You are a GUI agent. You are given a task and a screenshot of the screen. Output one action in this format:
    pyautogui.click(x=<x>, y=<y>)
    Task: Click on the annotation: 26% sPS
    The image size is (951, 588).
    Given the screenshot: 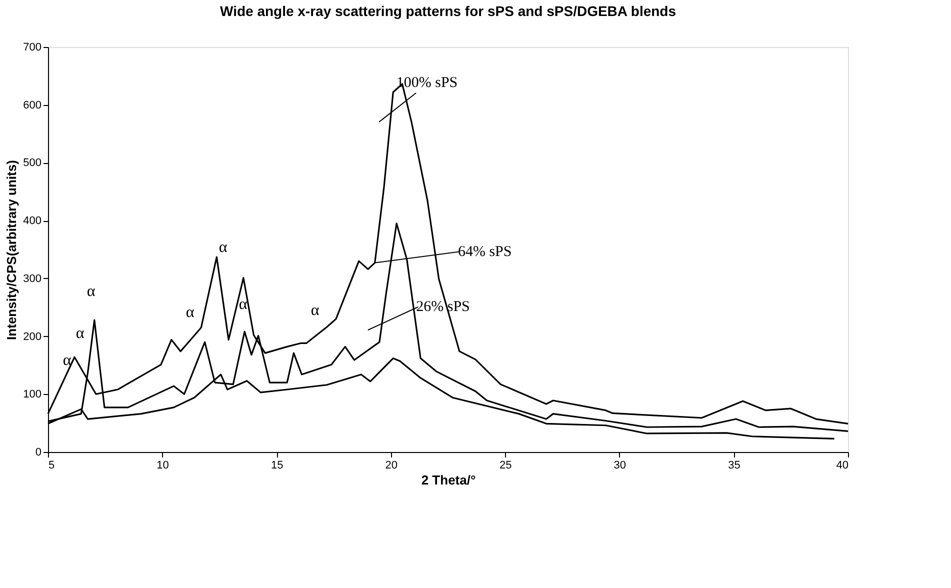 What is the action you would take?
    pyautogui.click(x=443, y=307)
    